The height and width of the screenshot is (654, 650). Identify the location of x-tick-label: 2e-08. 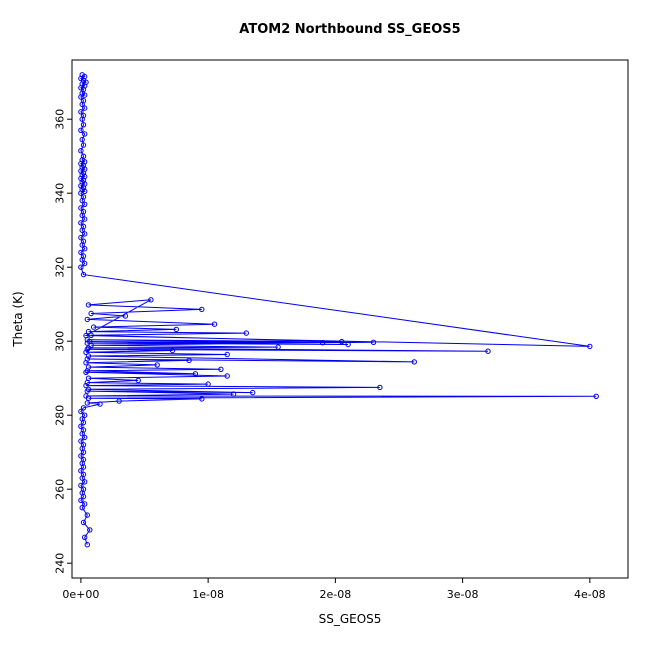
(336, 594).